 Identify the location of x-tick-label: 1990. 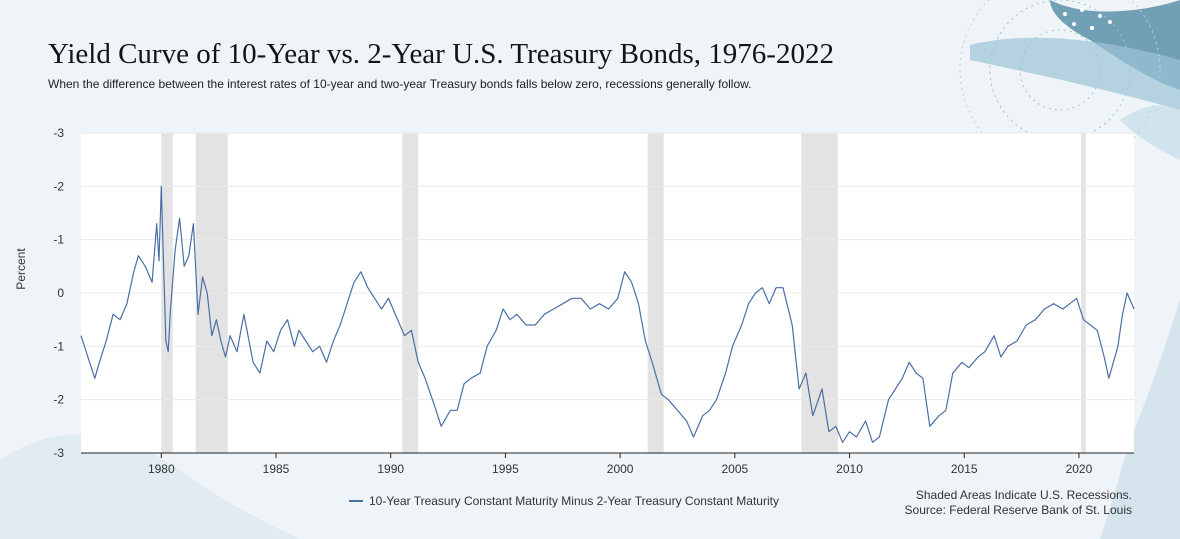
(390, 469).